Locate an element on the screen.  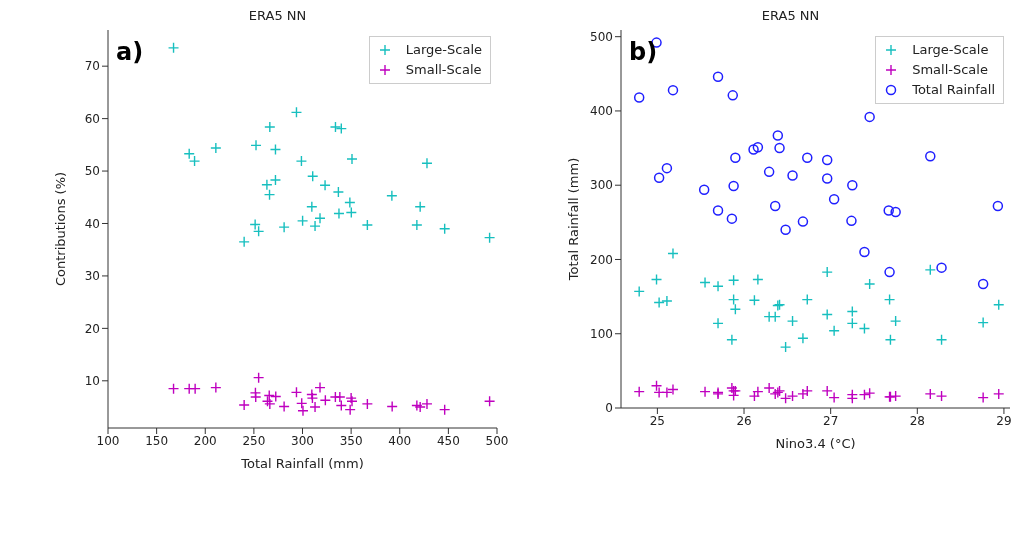
x-tick-label: 150 is located at coordinates (157, 440).